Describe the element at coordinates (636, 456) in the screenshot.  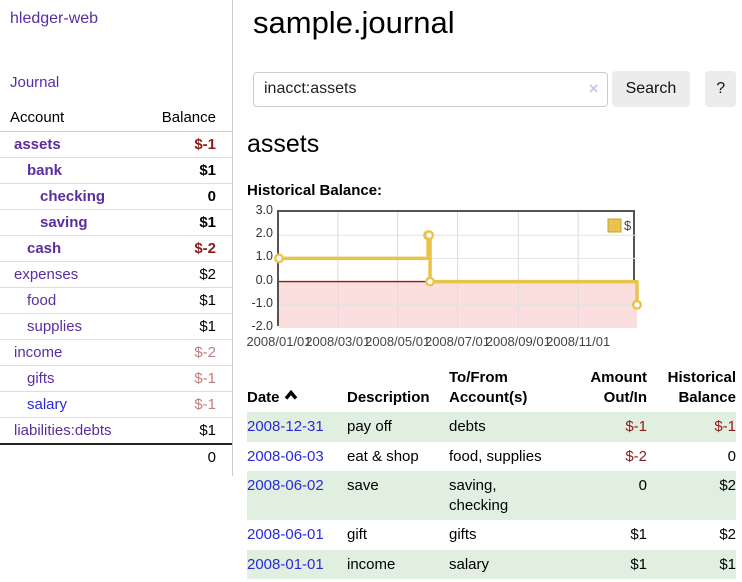
I see `transaction-amount: $-2` at that location.